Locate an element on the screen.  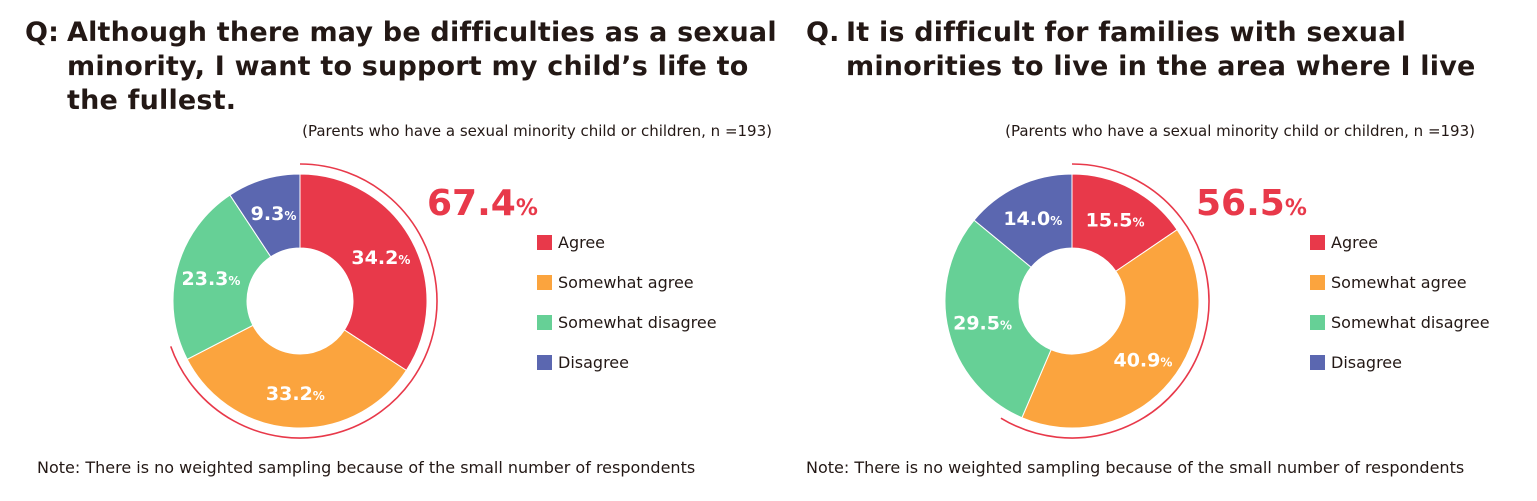
donut-chart: 15.5% 40.9% 29.5% 14.0% is located at coordinates (1077, 301).